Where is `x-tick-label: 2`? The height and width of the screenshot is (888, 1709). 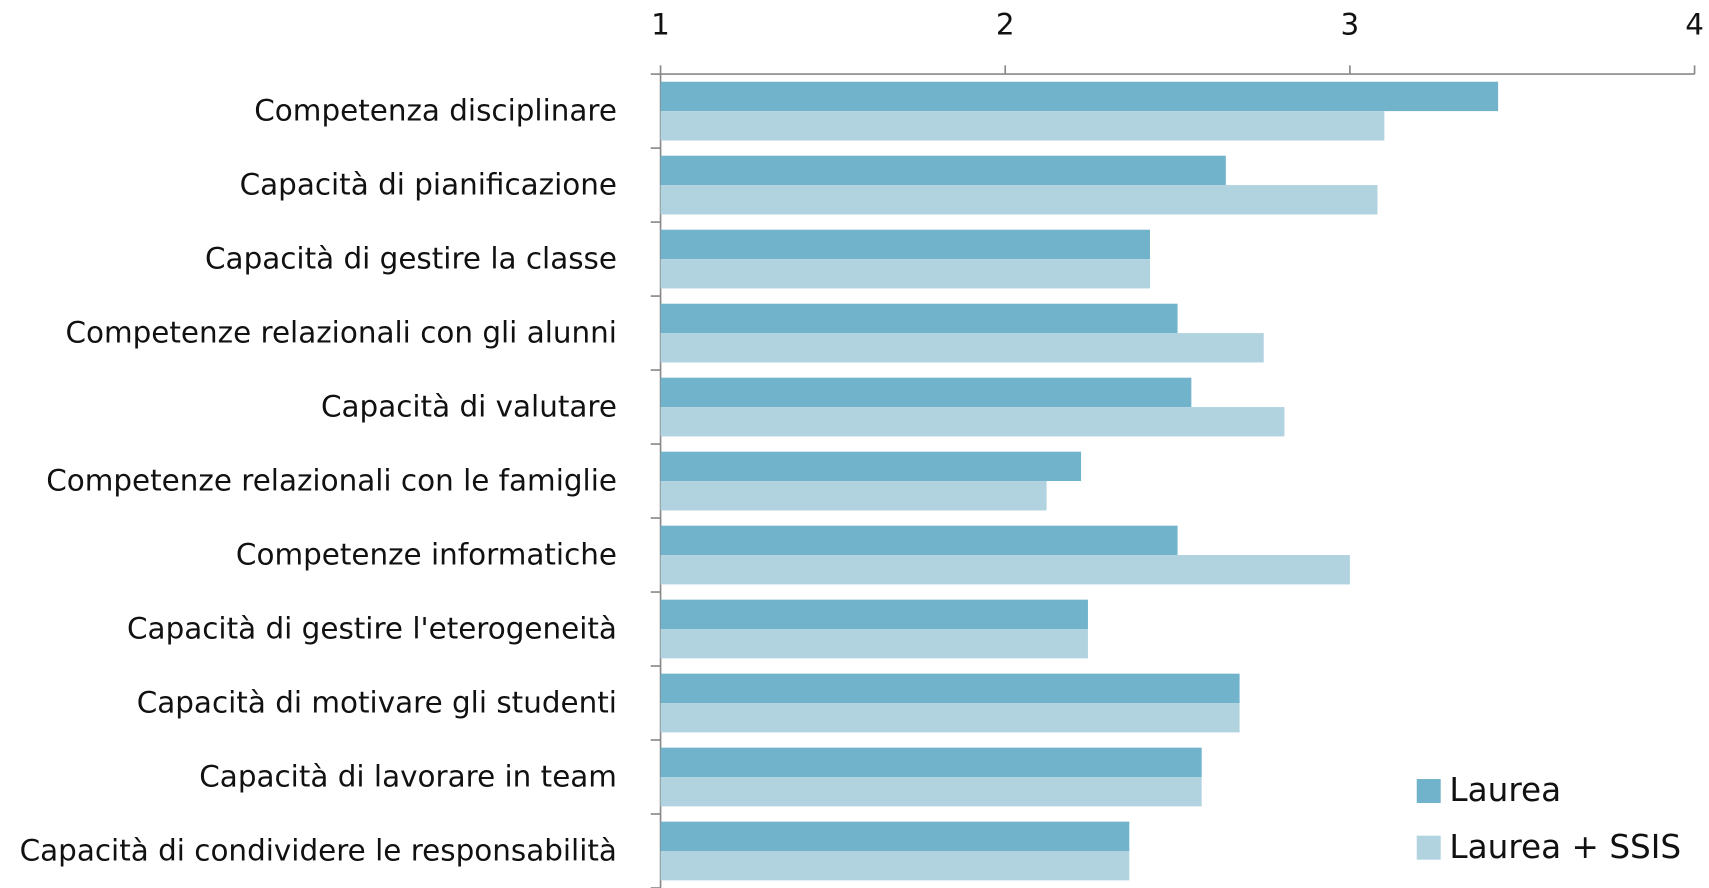
x-tick-label: 2 is located at coordinates (1005, 25).